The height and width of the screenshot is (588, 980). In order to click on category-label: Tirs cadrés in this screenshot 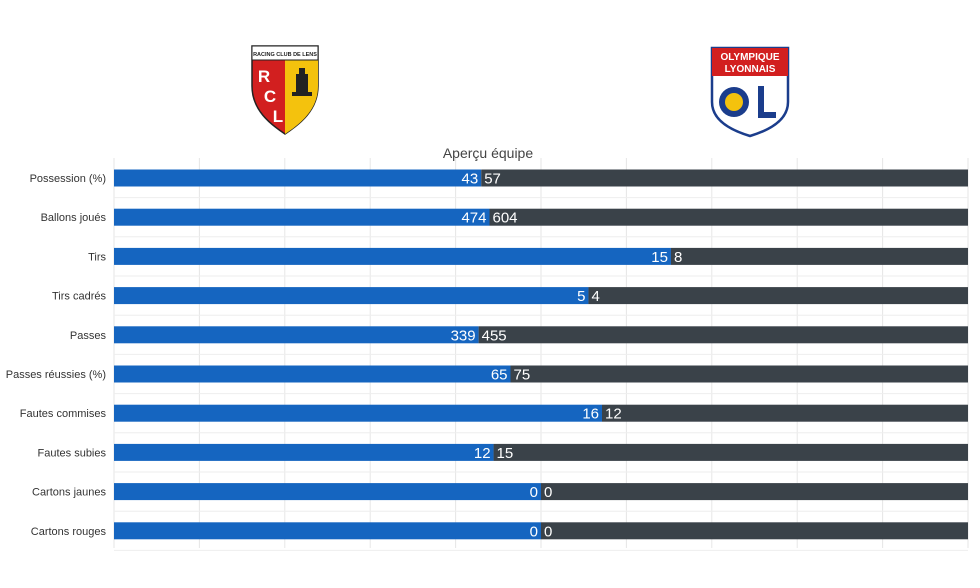, I will do `click(79, 297)`.